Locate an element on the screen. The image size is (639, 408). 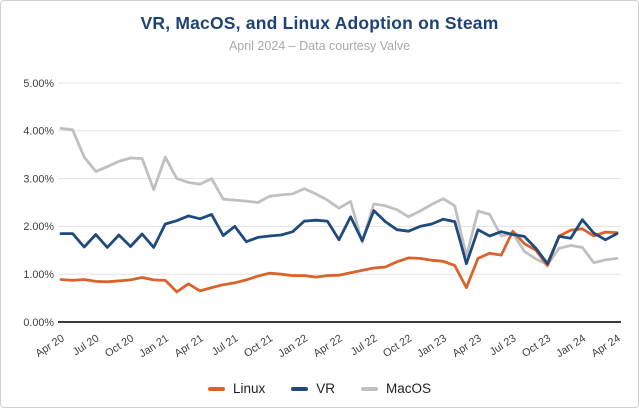
y-tick-label: 3.00% is located at coordinates (38, 179).